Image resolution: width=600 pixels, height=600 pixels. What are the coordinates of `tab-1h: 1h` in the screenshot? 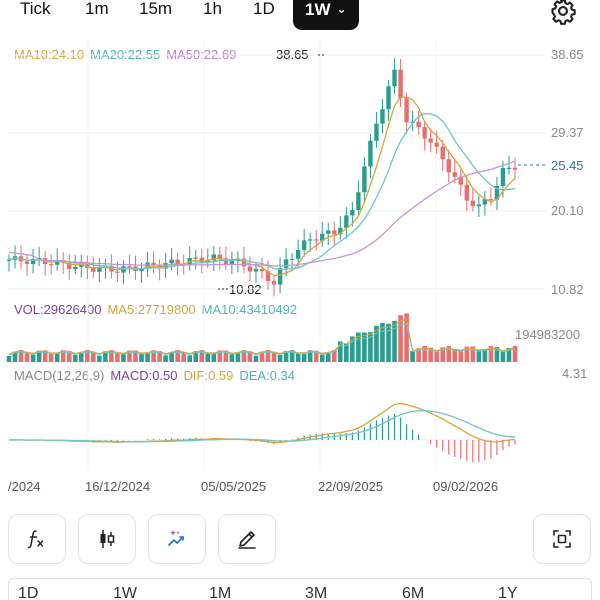 It's located at (212, 9).